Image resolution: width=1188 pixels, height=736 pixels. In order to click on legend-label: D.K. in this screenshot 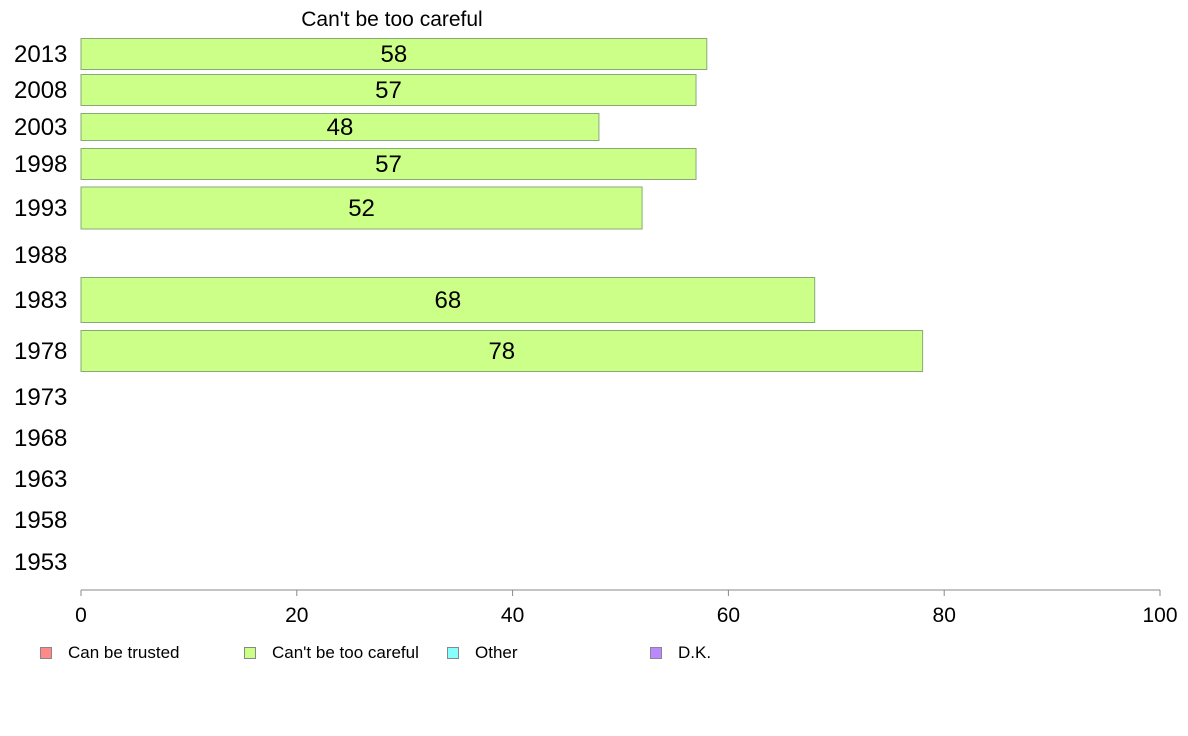, I will do `click(695, 652)`.